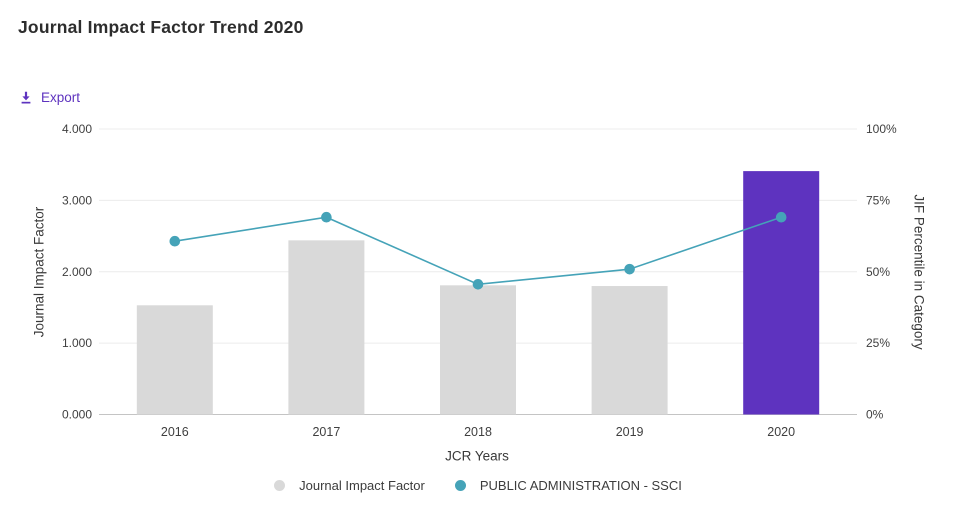 This screenshot has height=524, width=957. What do you see at coordinates (77, 200) in the screenshot?
I see `left-axis-tick-label: 3.000` at bounding box center [77, 200].